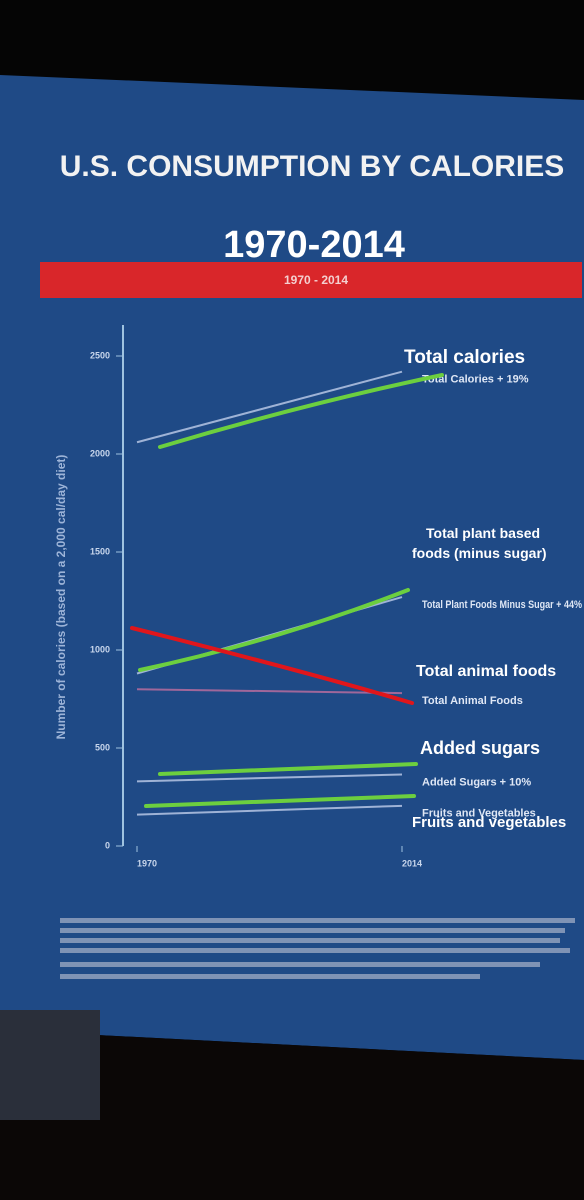  Describe the element at coordinates (476, 782) in the screenshot. I see `legend-label: Added Sugars + 10%` at that location.